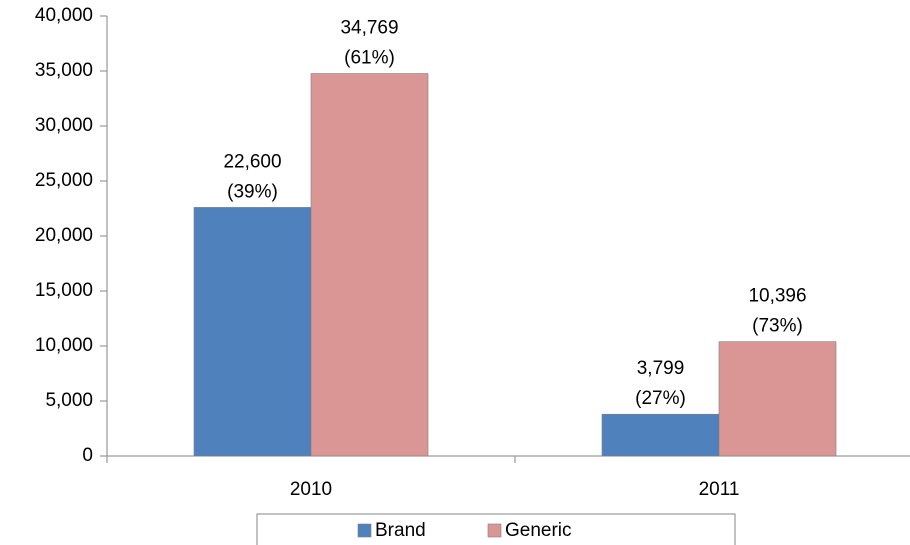 This screenshot has width=910, height=545. Describe the element at coordinates (660, 398) in the screenshot. I see `share-label: (27%)` at that location.